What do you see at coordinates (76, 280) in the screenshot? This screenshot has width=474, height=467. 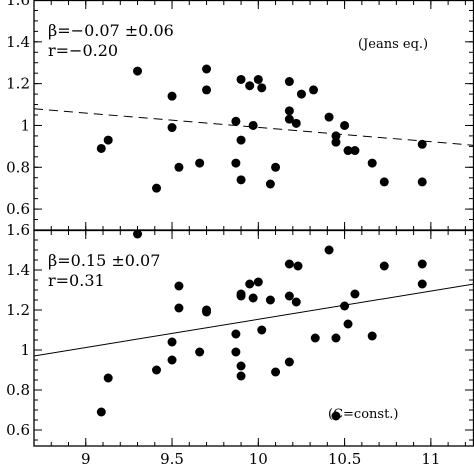 I see `r-annotation: r=0.31` at bounding box center [76, 280].